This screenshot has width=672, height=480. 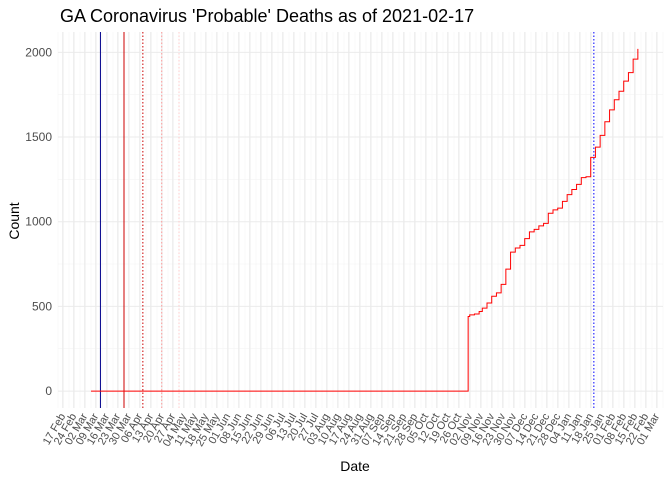 I want to click on y-tick-label: 500, so click(x=42, y=306).